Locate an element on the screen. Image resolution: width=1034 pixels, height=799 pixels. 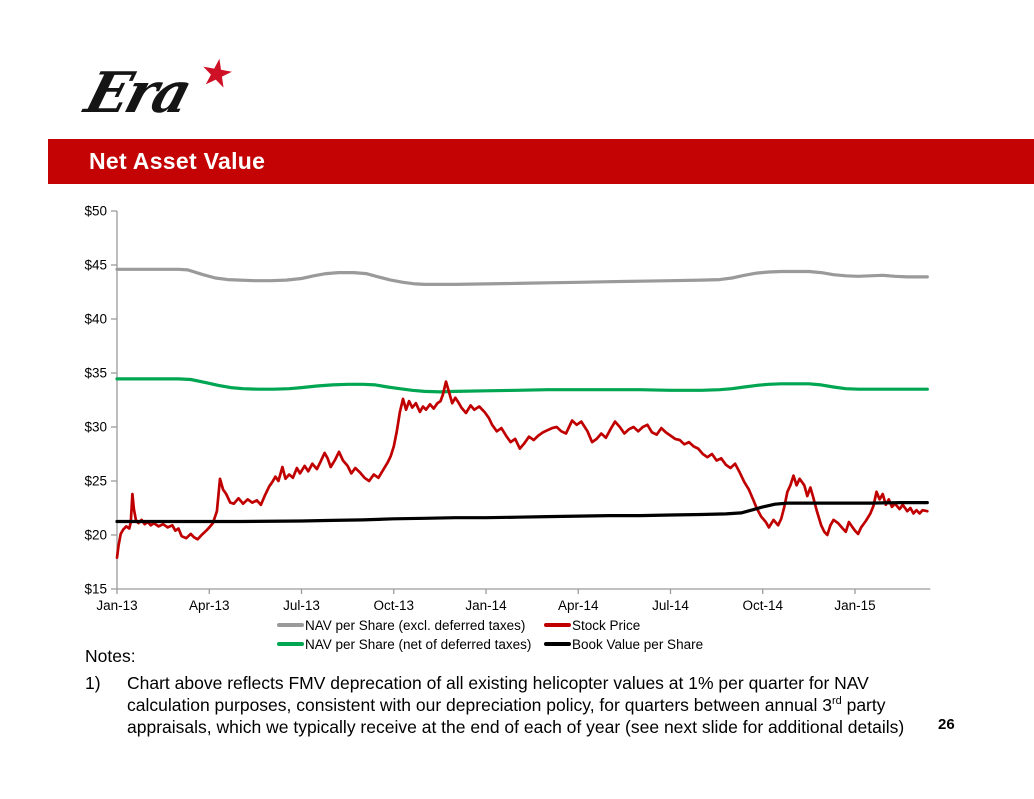
svg-text: Jan-14 is located at coordinates (486, 605).